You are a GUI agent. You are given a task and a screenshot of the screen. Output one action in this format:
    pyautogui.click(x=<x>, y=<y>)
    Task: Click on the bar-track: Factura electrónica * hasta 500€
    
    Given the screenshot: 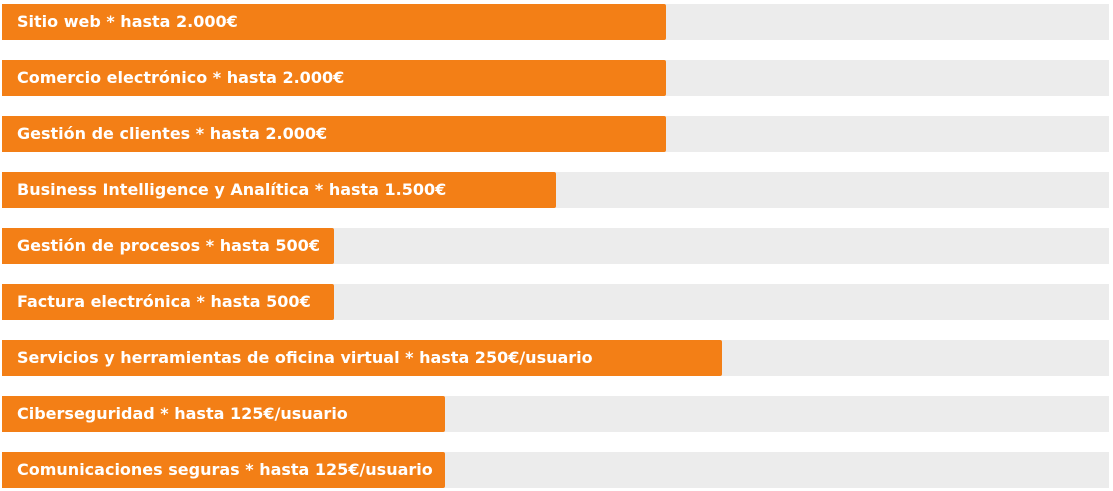 What is the action you would take?
    pyautogui.click(x=555, y=302)
    